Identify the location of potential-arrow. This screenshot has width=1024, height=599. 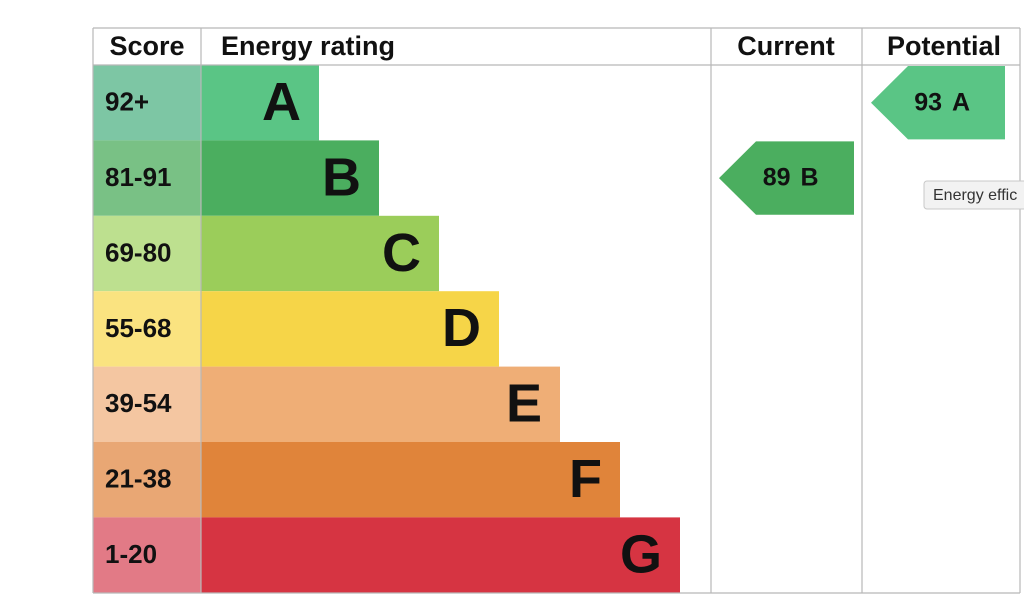
(938, 103).